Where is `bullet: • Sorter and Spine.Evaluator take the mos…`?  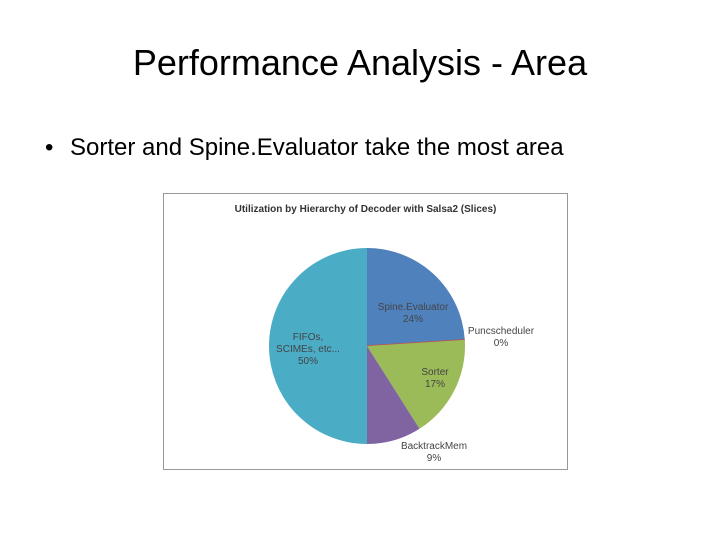 bullet: • Sorter and Spine.Evaluator take the mos… is located at coordinates (304, 148).